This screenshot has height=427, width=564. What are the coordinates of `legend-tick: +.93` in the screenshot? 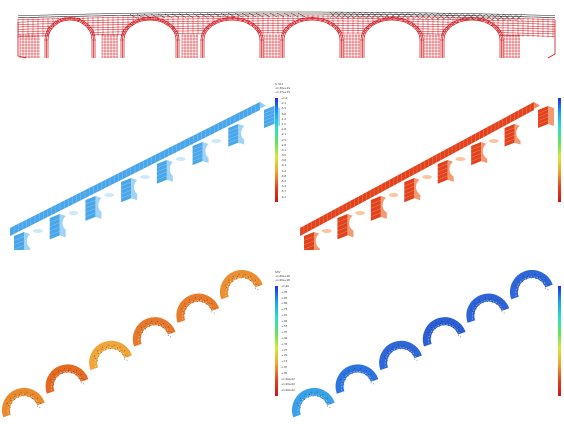 It's located at (284, 292).